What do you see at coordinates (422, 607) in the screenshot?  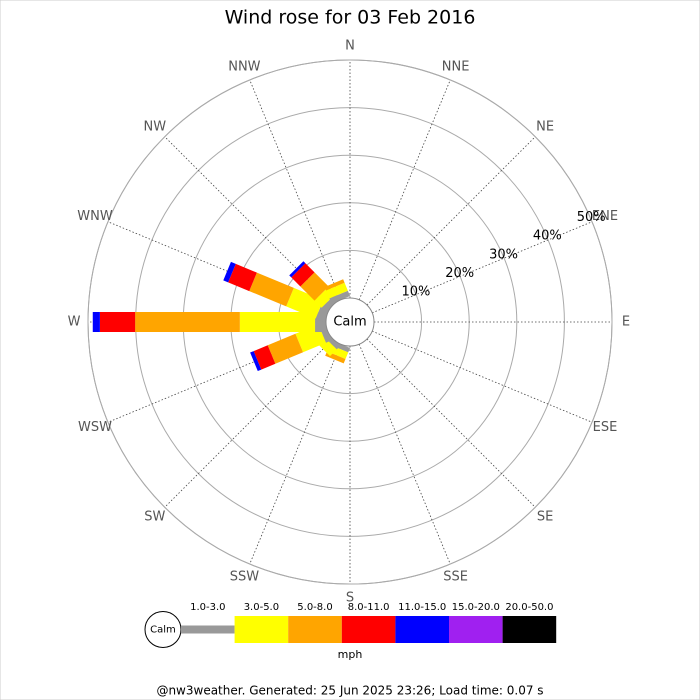 I see `legend-label: 11.0-15.0` at bounding box center [422, 607].